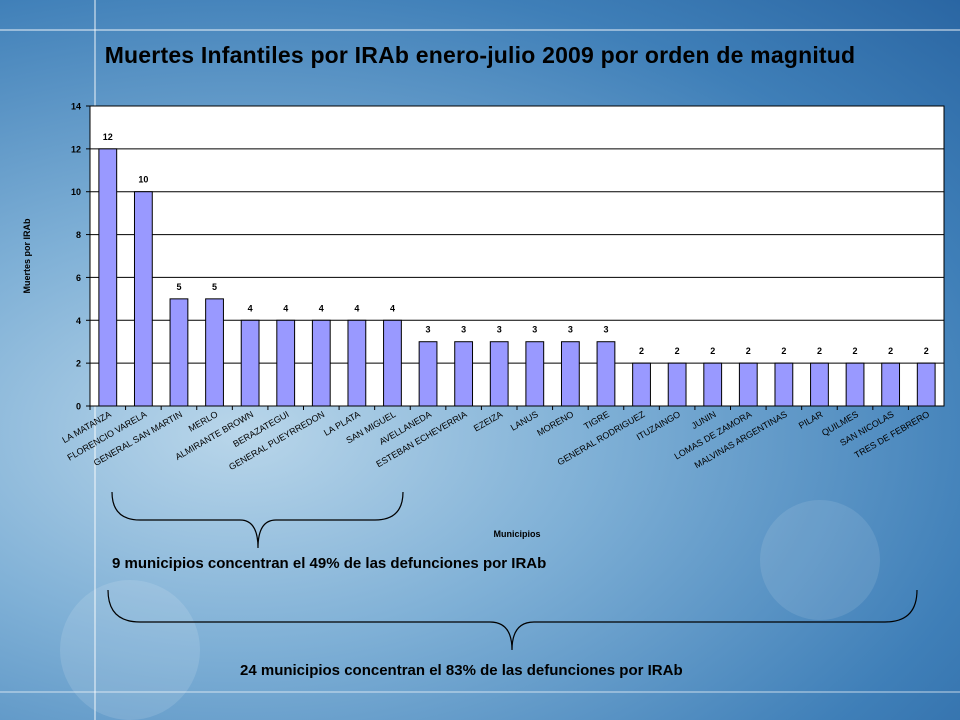 The width and height of the screenshot is (960, 720). Describe the element at coordinates (78, 407) in the screenshot. I see `y-tick-label: 0` at that location.